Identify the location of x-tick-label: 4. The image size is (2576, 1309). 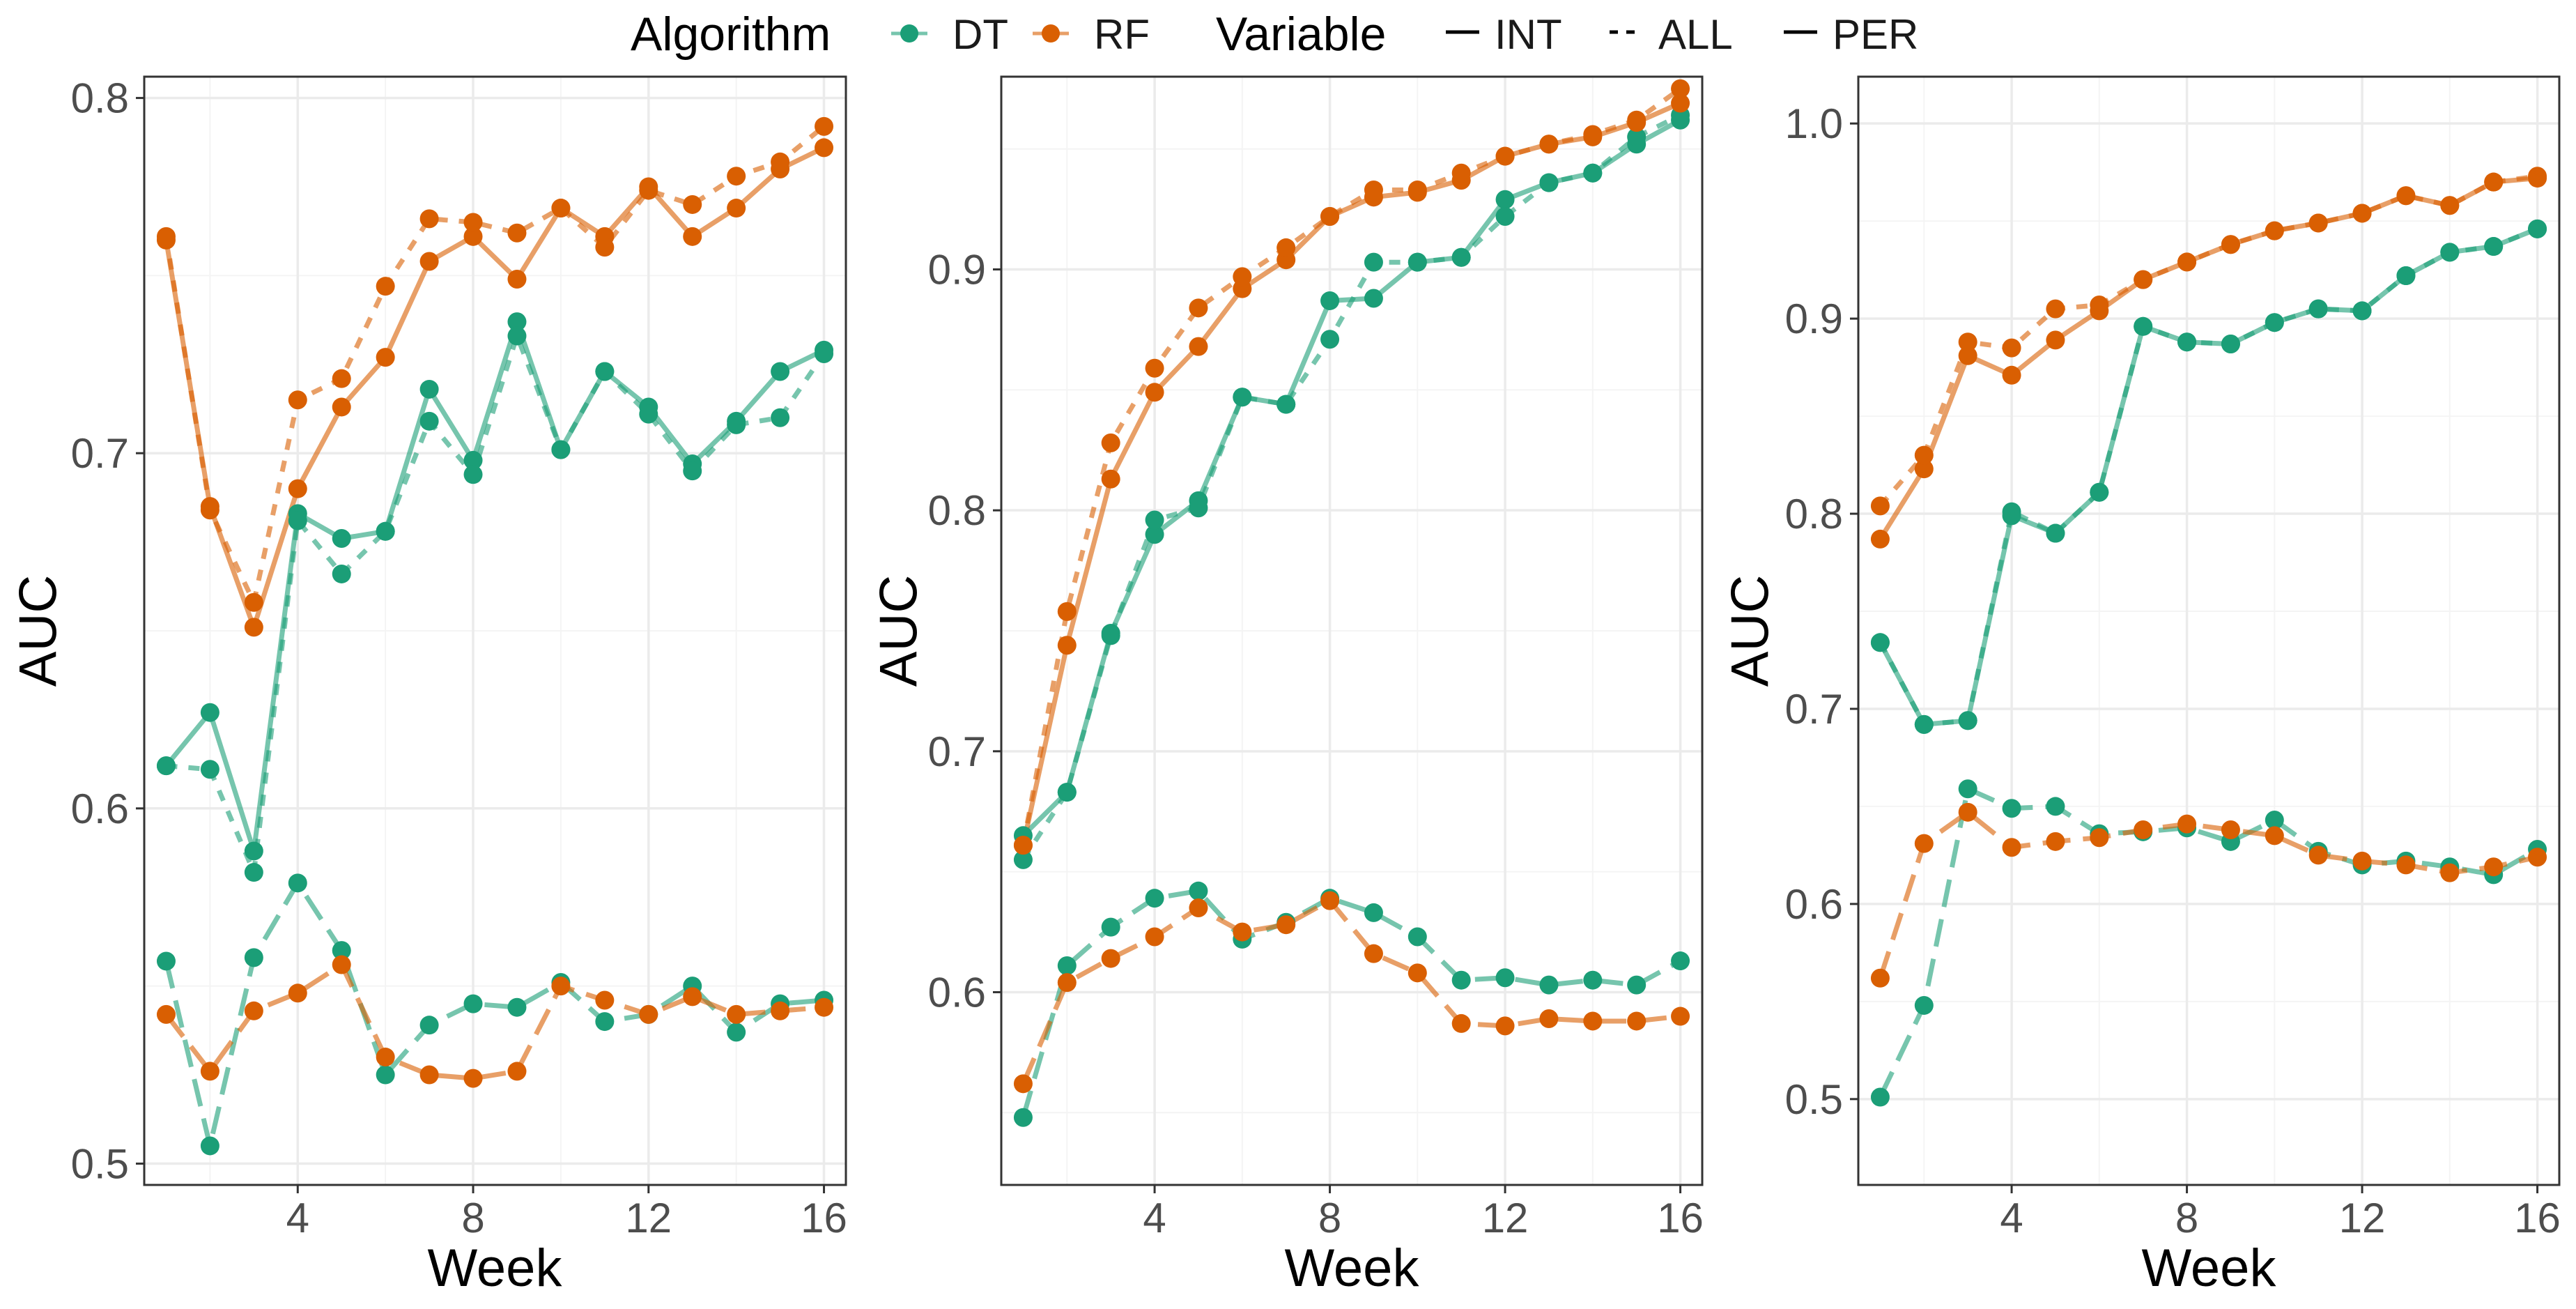
(1154, 1218).